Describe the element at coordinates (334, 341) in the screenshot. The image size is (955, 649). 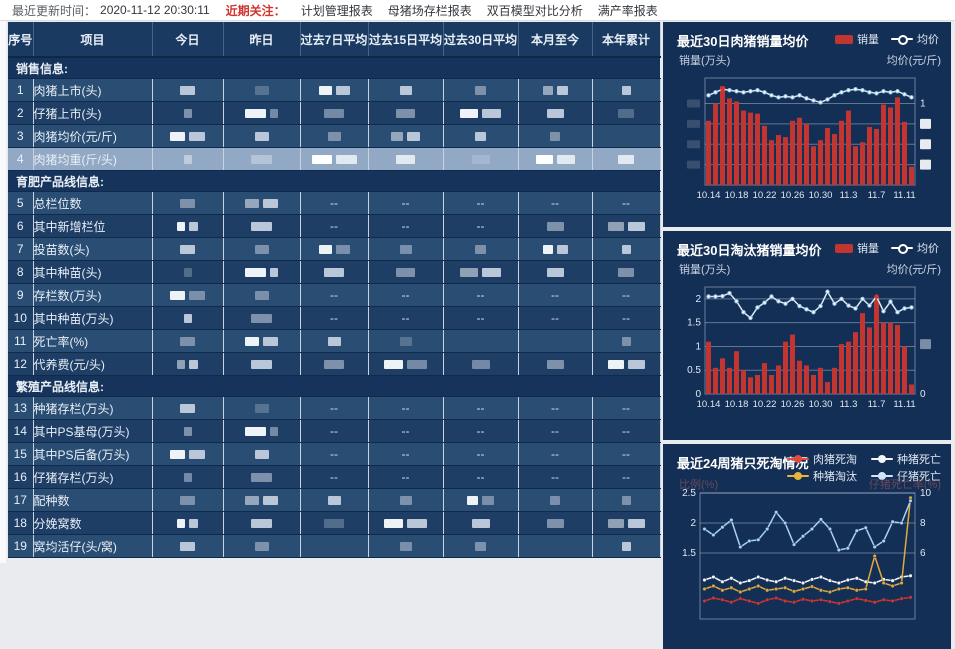
I see `table-row-11: 11 死亡率(%)` at that location.